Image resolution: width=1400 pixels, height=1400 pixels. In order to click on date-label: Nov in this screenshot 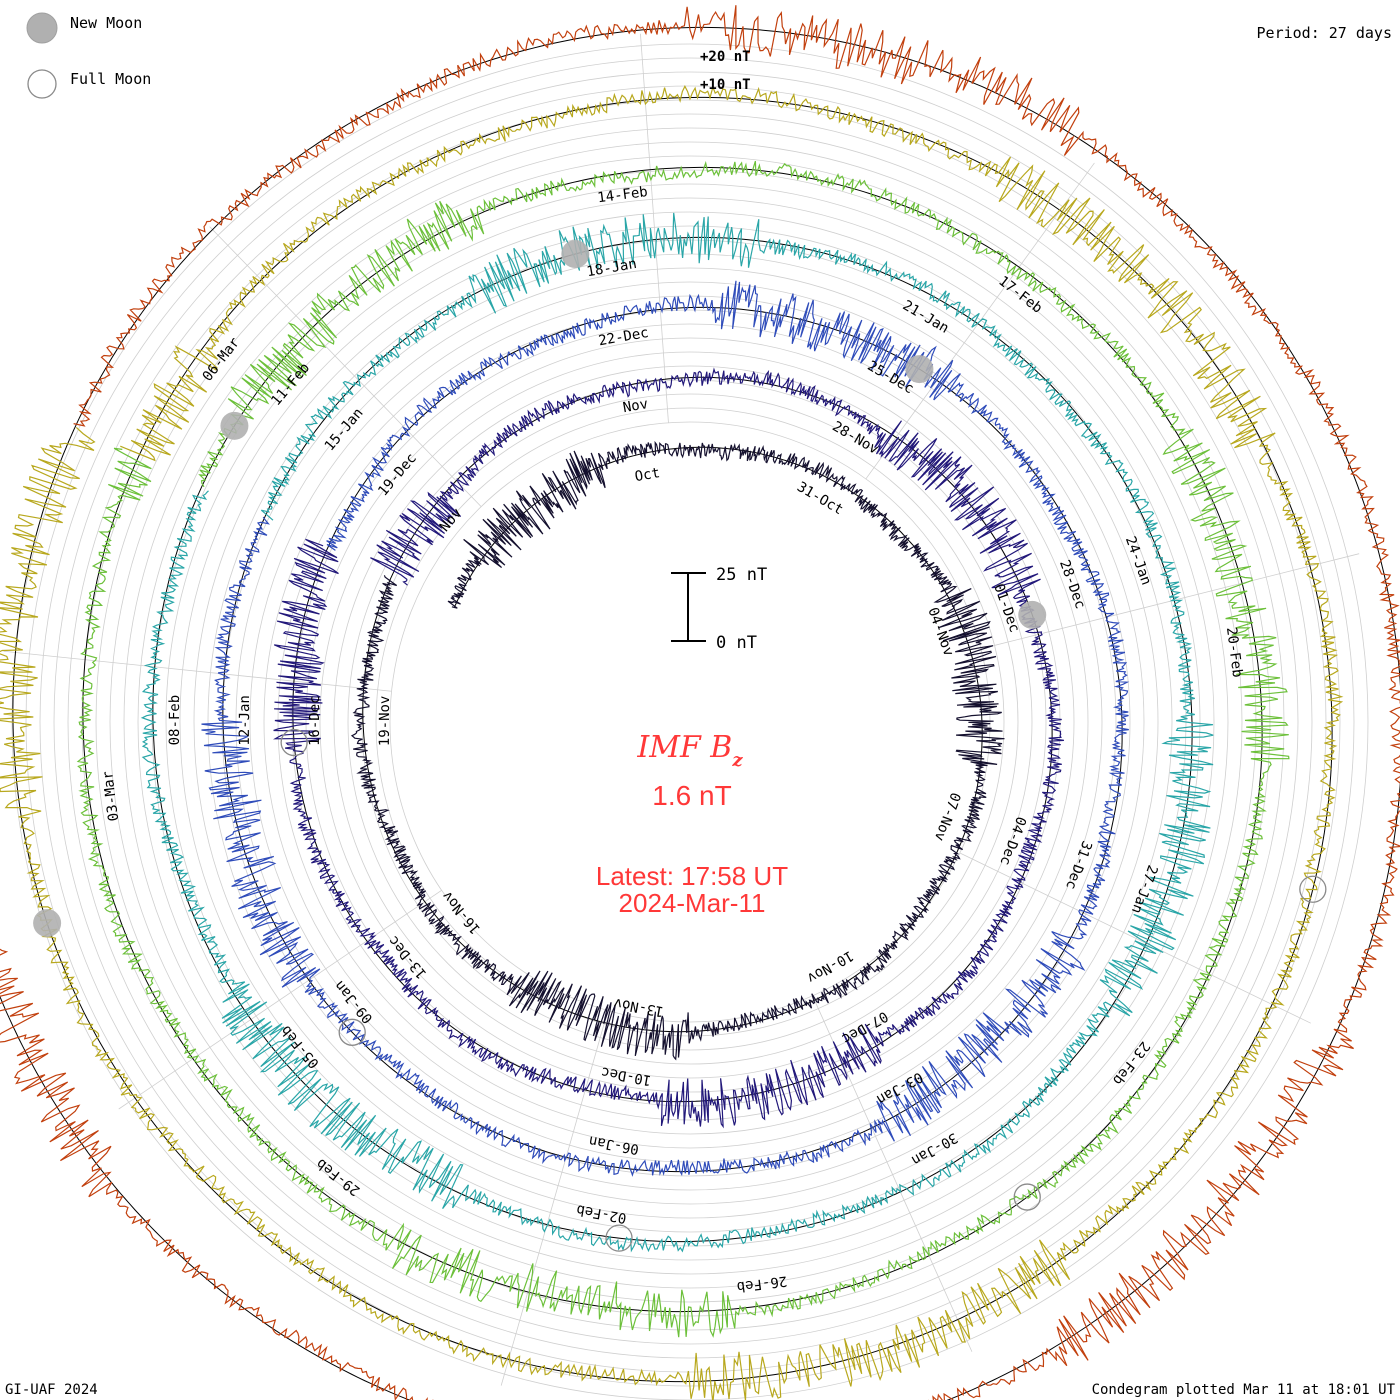, I will do `click(636, 406)`.